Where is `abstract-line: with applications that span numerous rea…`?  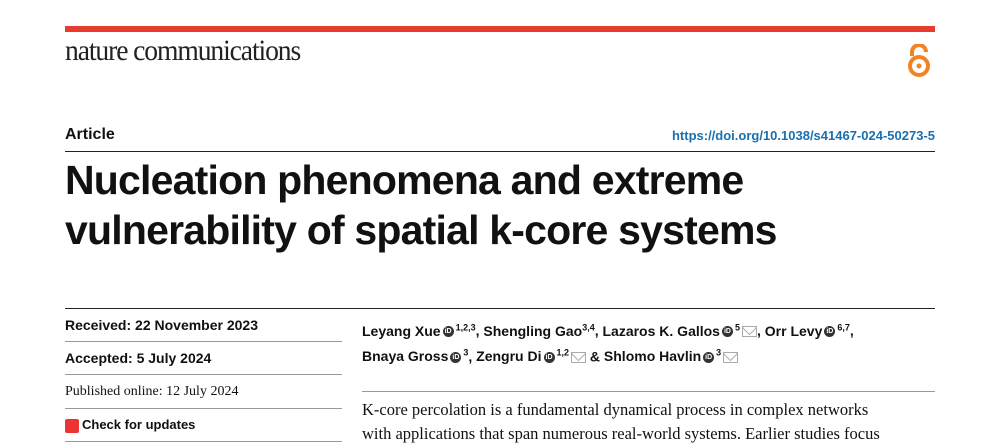 abstract-line: with applications that span numerous rea… is located at coordinates (621, 433).